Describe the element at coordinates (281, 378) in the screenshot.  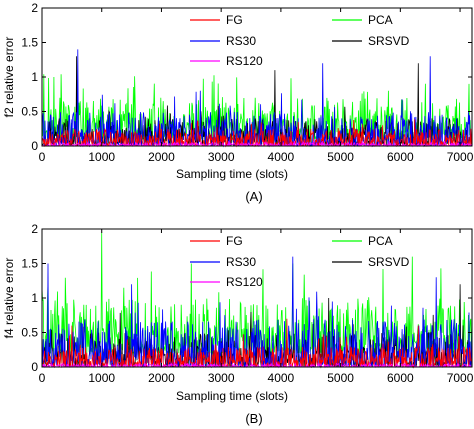
I see `panel-b-xtick-label: 4000` at that location.